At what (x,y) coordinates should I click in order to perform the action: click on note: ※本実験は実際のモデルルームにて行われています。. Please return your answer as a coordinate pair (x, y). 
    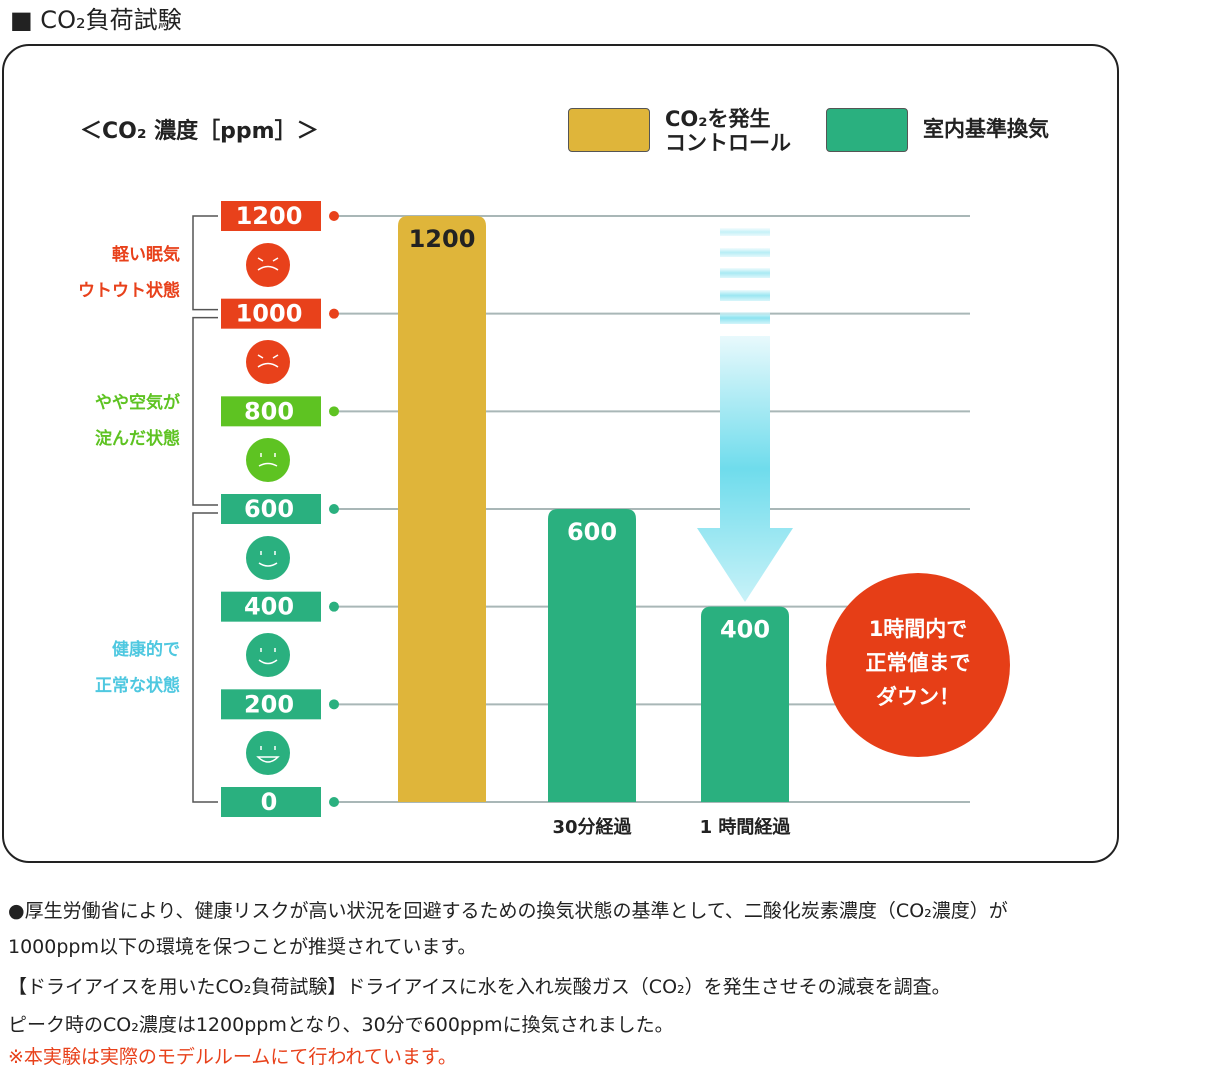
    Looking at the image, I should click on (232, 1057).